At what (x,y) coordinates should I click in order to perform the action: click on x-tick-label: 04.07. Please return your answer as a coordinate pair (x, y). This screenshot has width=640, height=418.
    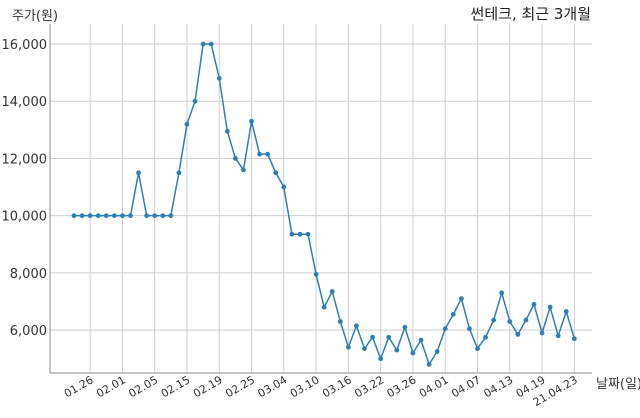
    Looking at the image, I should click on (466, 386).